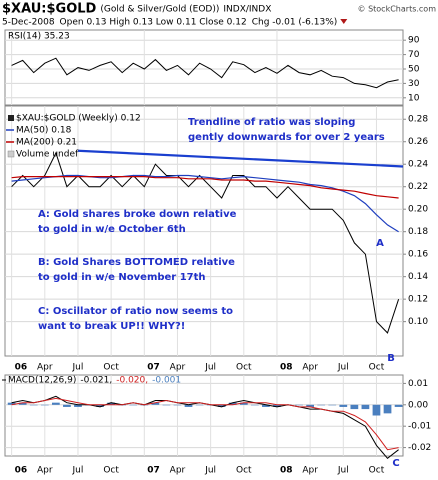  I want to click on legend-label: RSI(14) 35.23, so click(39, 37).